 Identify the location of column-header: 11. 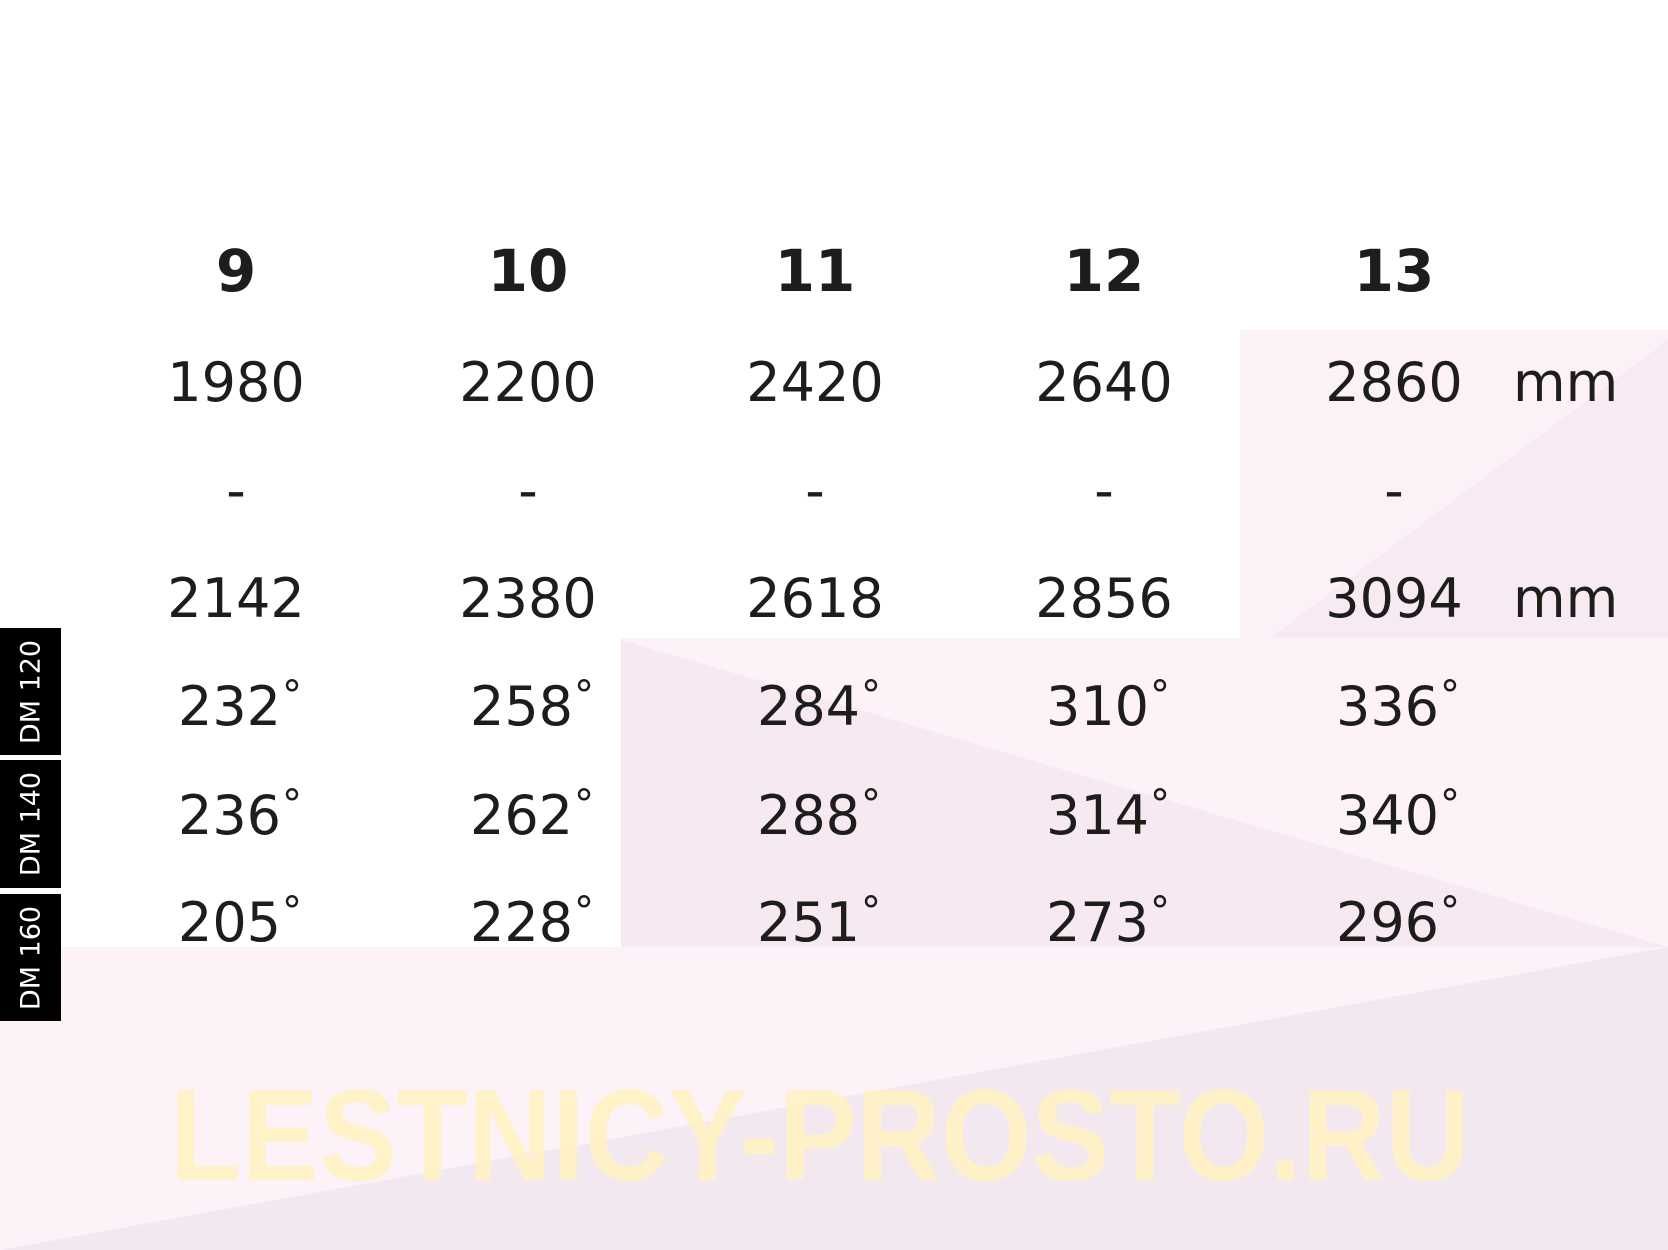
(815, 271).